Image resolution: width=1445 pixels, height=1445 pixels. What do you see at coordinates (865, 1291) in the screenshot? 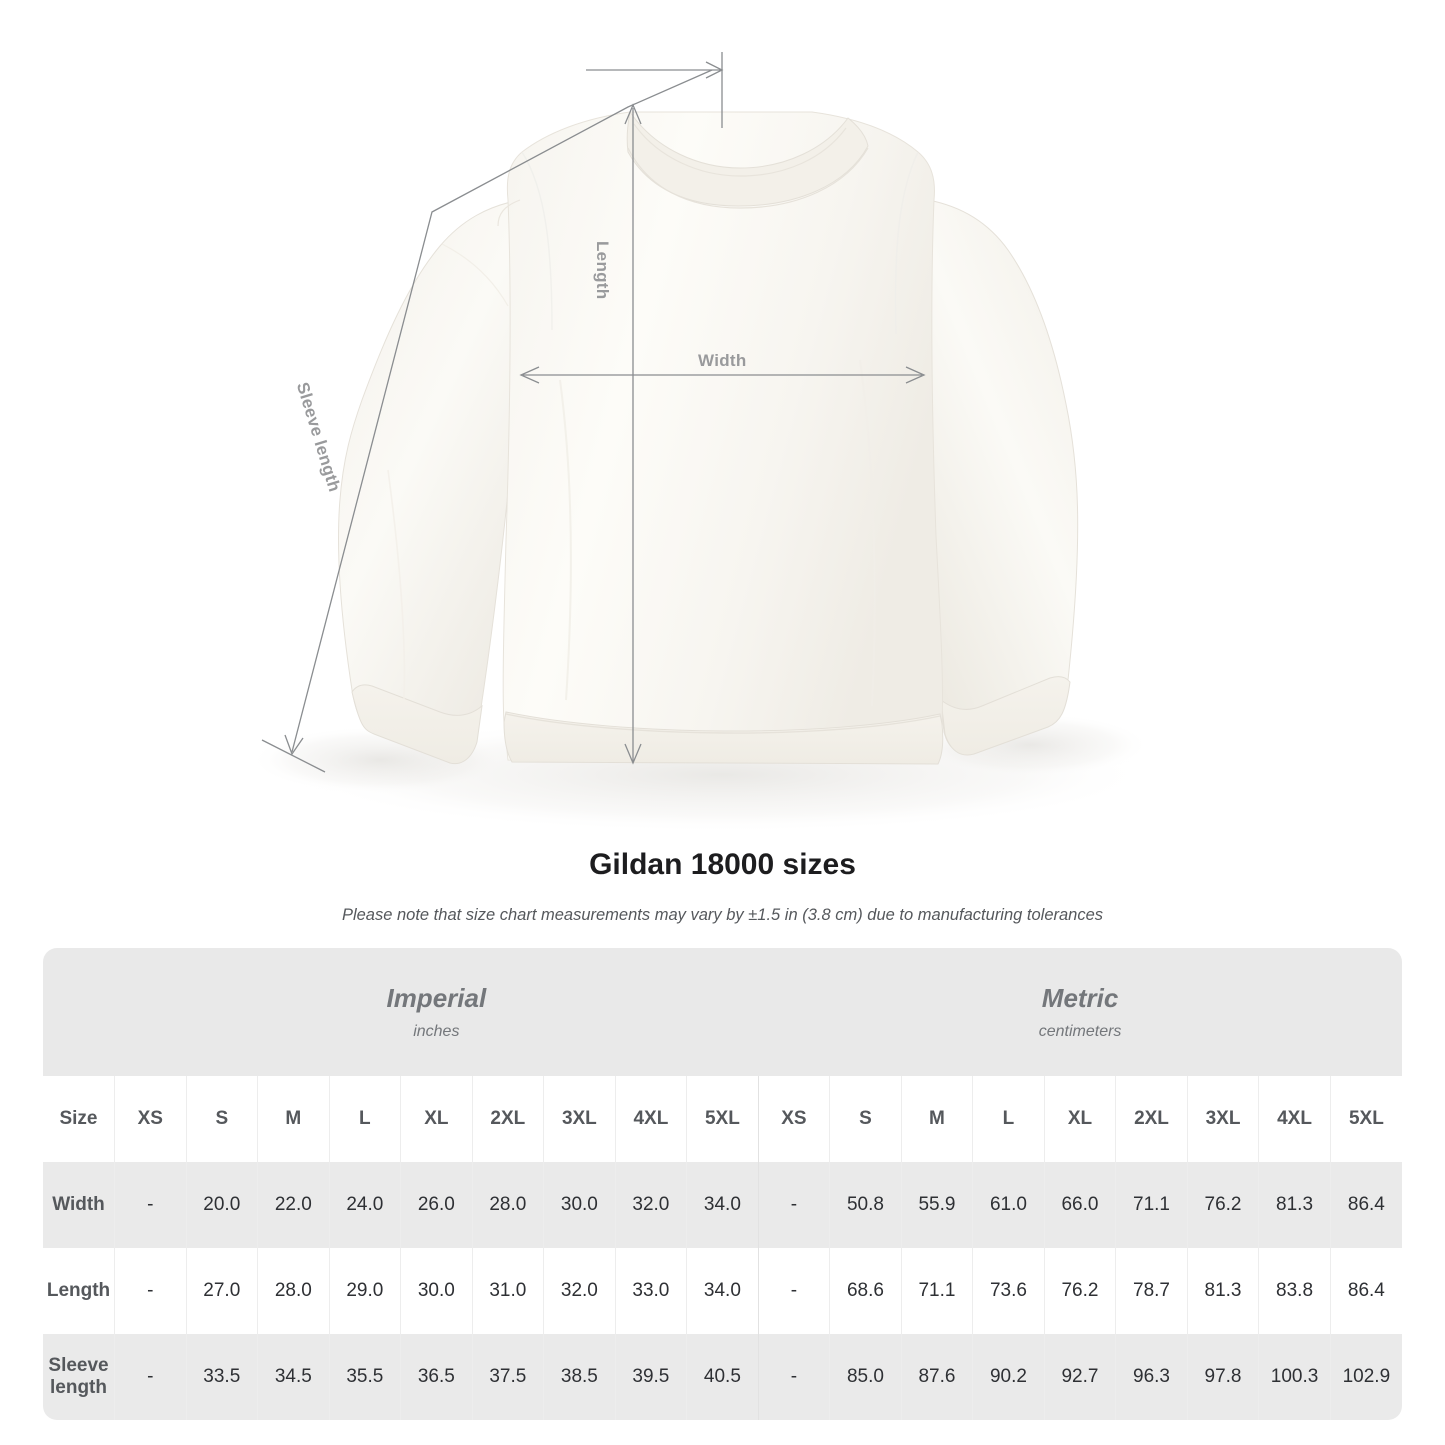
I see `cell-length-metric-s: 68.6` at bounding box center [865, 1291].